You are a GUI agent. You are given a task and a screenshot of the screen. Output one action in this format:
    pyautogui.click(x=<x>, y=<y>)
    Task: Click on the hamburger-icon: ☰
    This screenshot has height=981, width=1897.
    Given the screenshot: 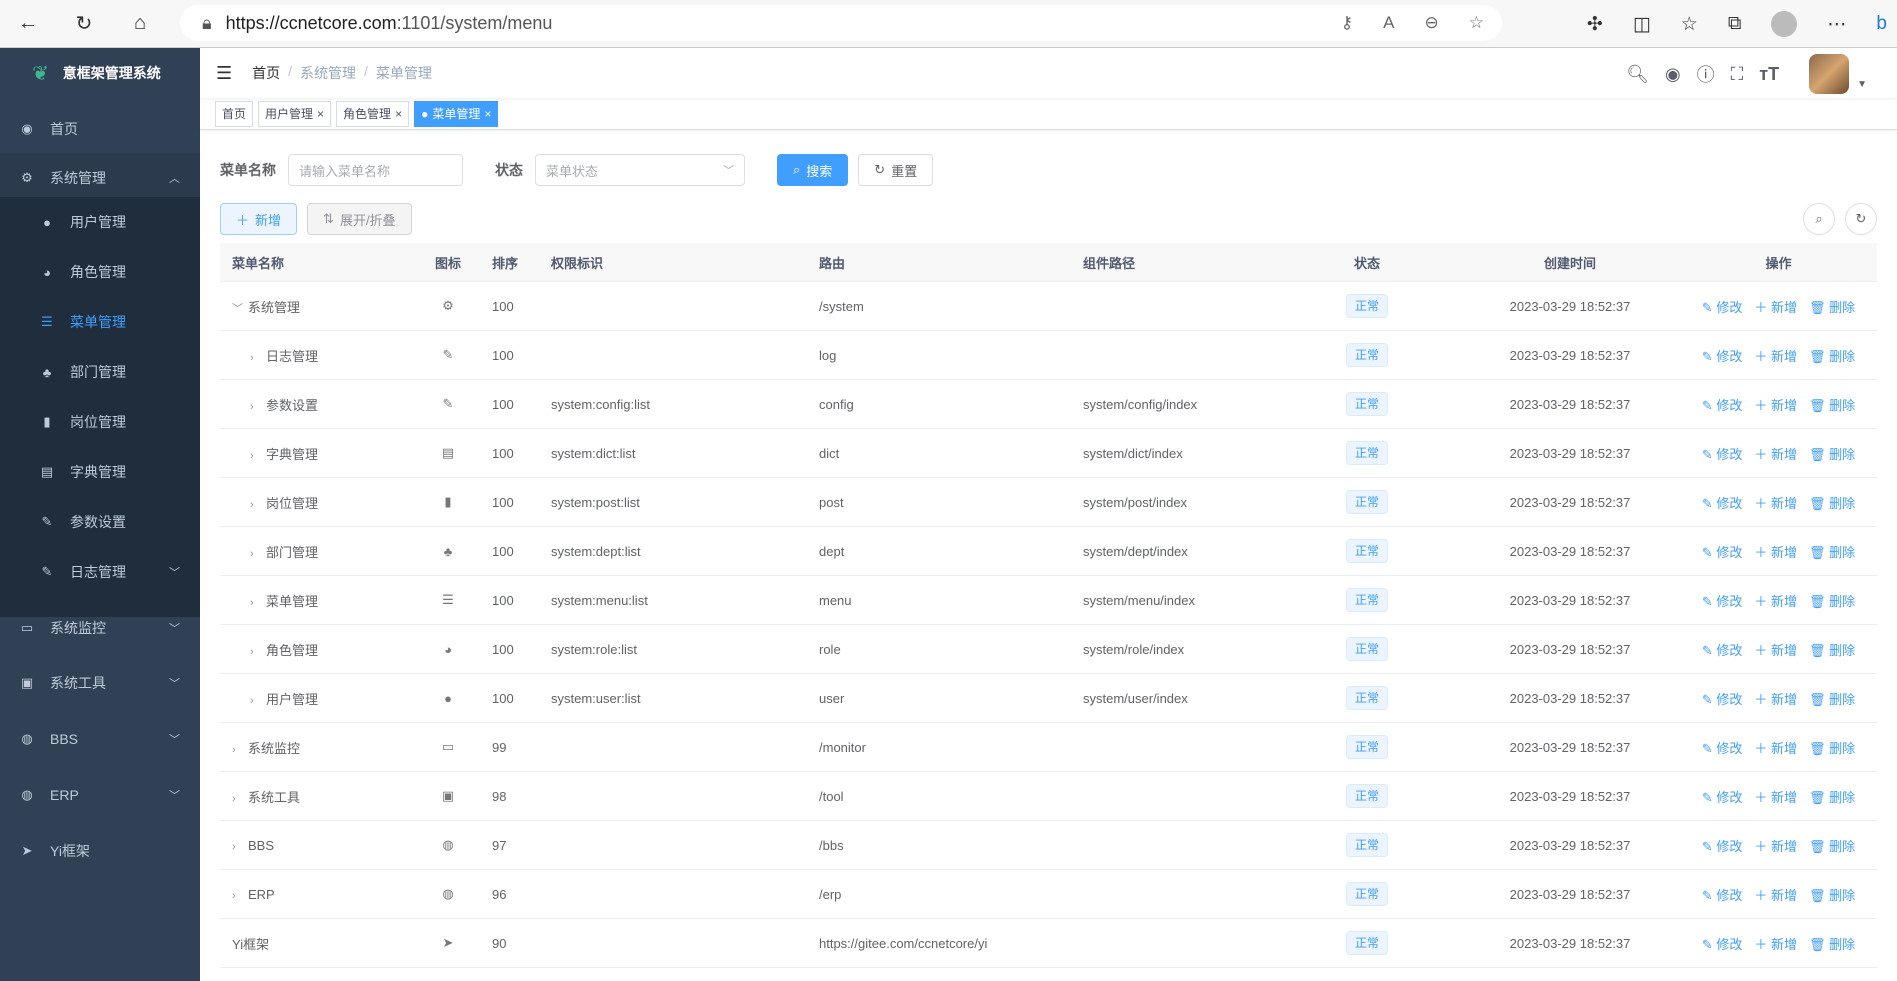 What is the action you would take?
    pyautogui.click(x=224, y=72)
    